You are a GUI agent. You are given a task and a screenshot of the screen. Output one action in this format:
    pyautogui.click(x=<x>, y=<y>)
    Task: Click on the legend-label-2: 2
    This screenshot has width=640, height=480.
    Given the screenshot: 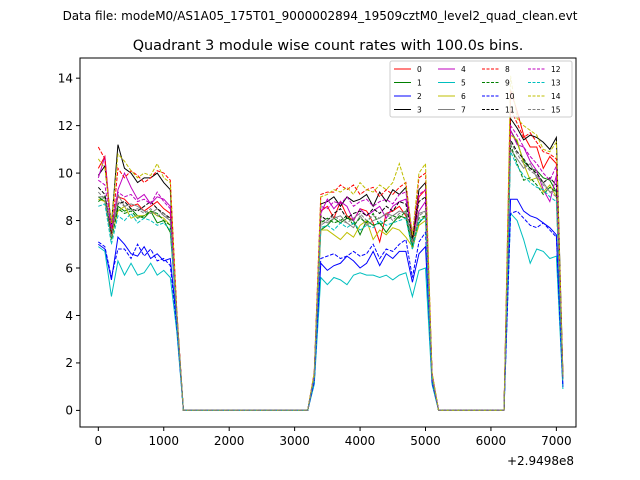 What is the action you would take?
    pyautogui.click(x=419, y=96)
    